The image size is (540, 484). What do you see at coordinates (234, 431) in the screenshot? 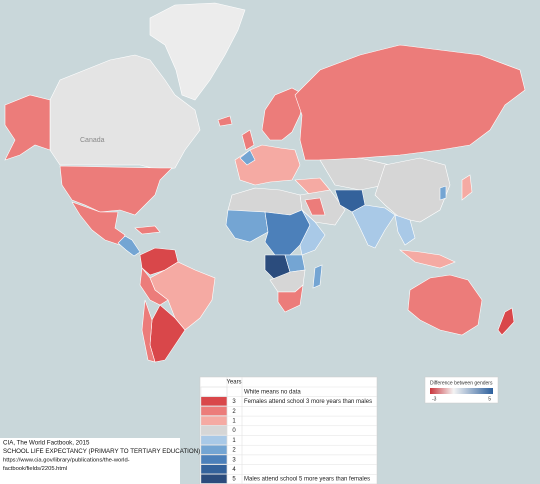
I see `legend-value: 0` at bounding box center [234, 431].